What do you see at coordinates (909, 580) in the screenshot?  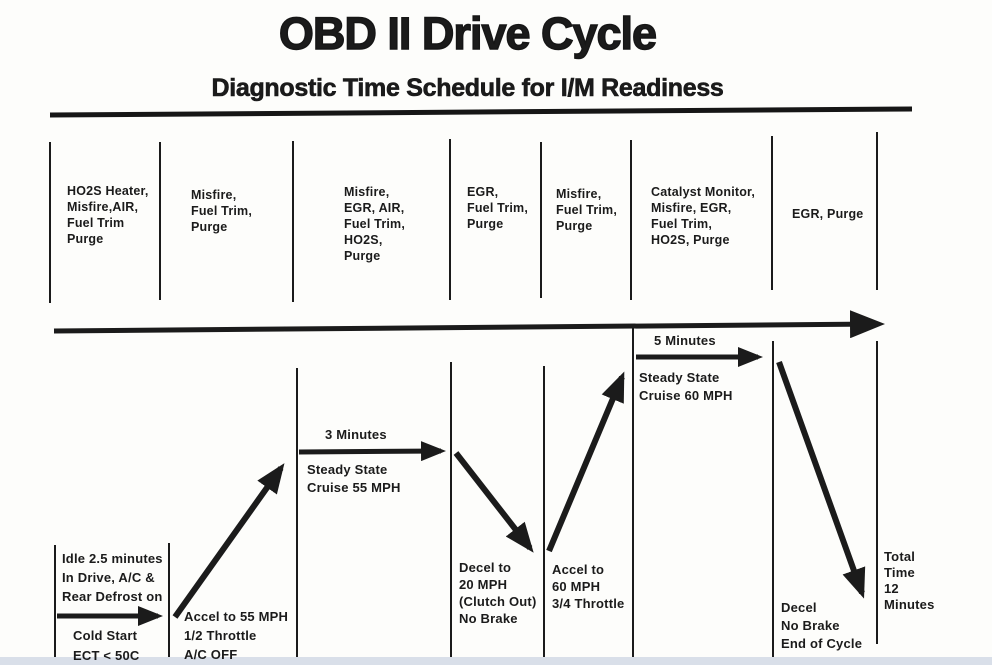 I see `total-time-label: Total Time 12 Minutes` at bounding box center [909, 580].